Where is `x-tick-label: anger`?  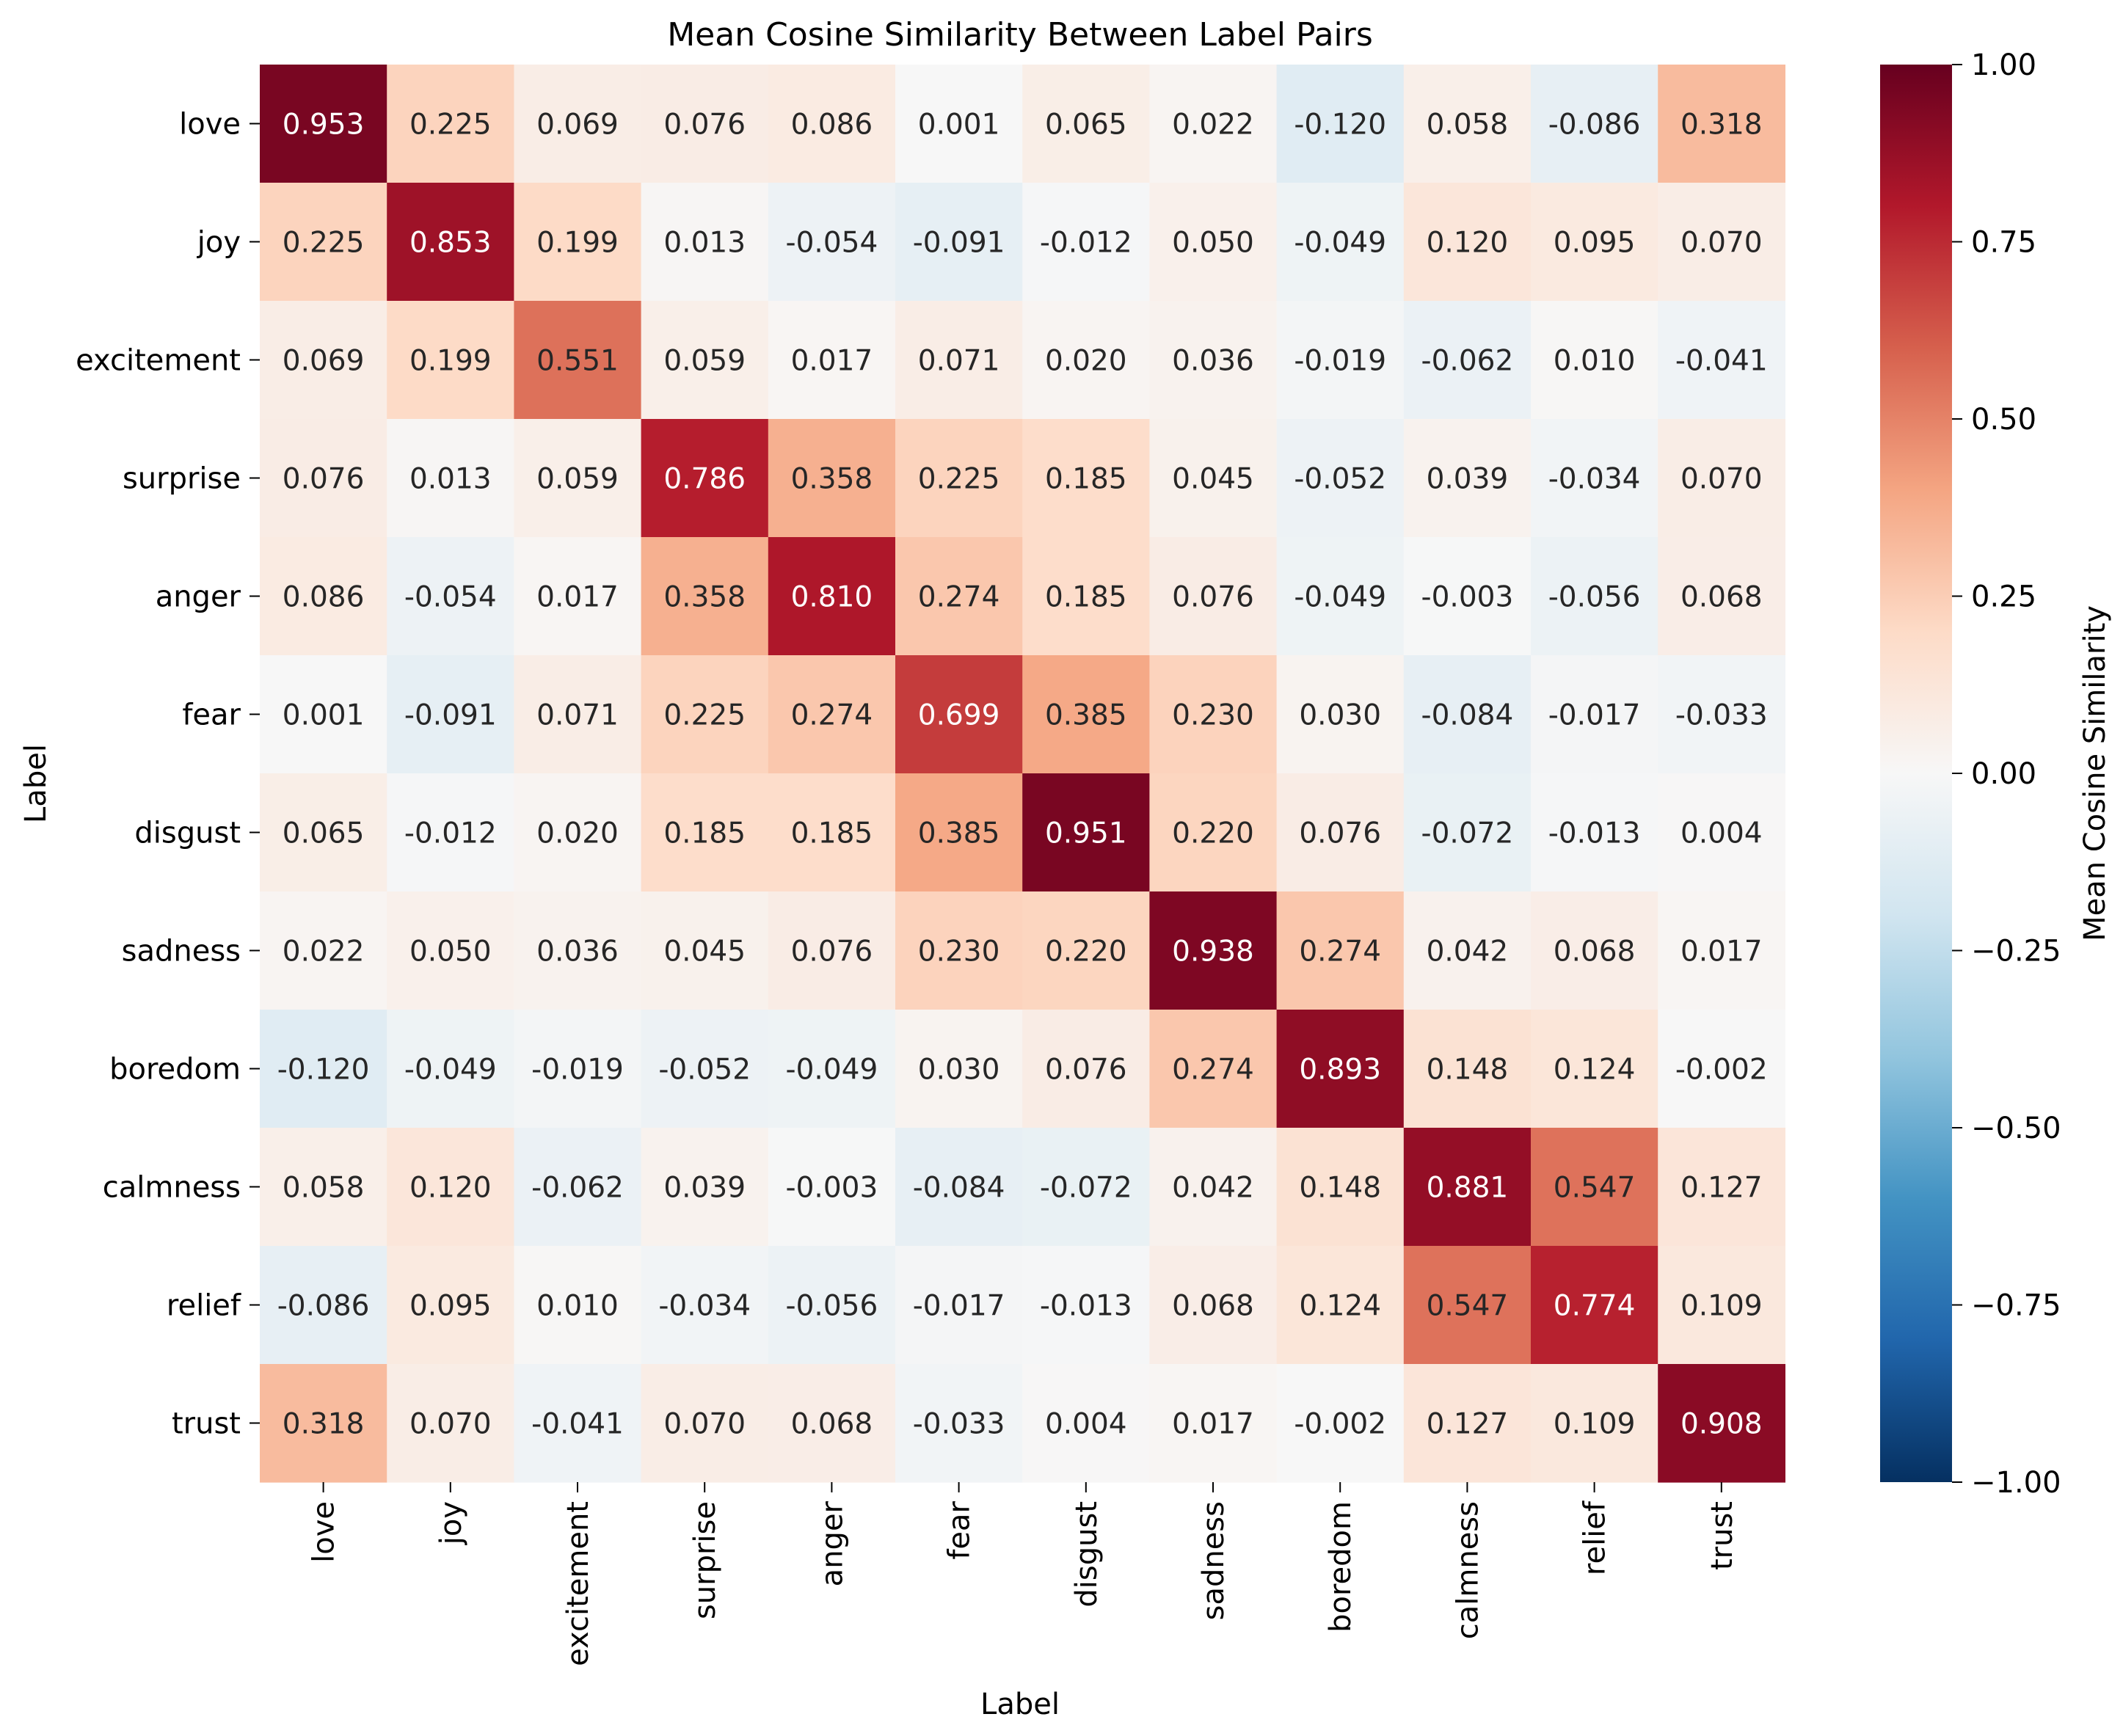
x-tick-label: anger is located at coordinates (832, 1543).